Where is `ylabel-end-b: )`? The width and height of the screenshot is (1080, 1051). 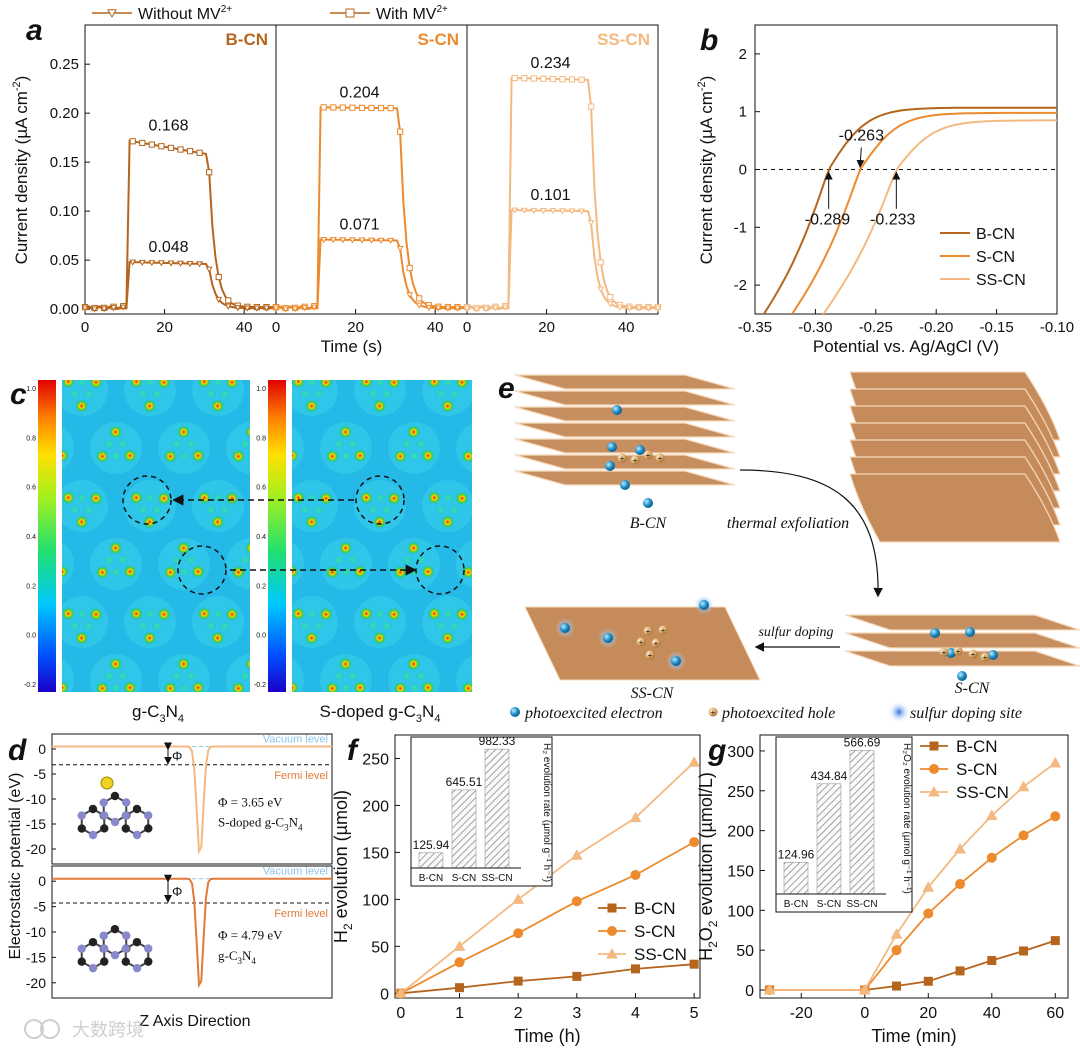
ylabel-end-b: ) is located at coordinates (706, 79).